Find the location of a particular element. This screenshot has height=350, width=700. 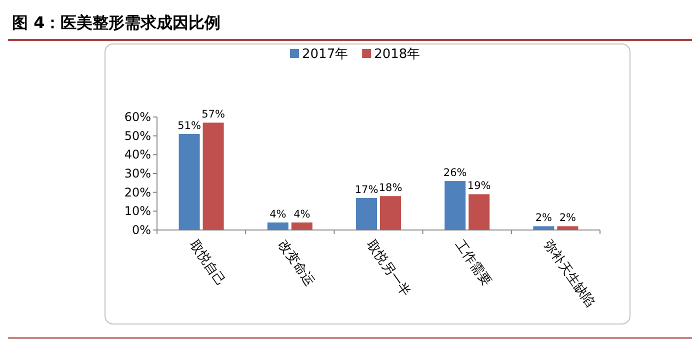

data-label: 51% is located at coordinates (189, 126).